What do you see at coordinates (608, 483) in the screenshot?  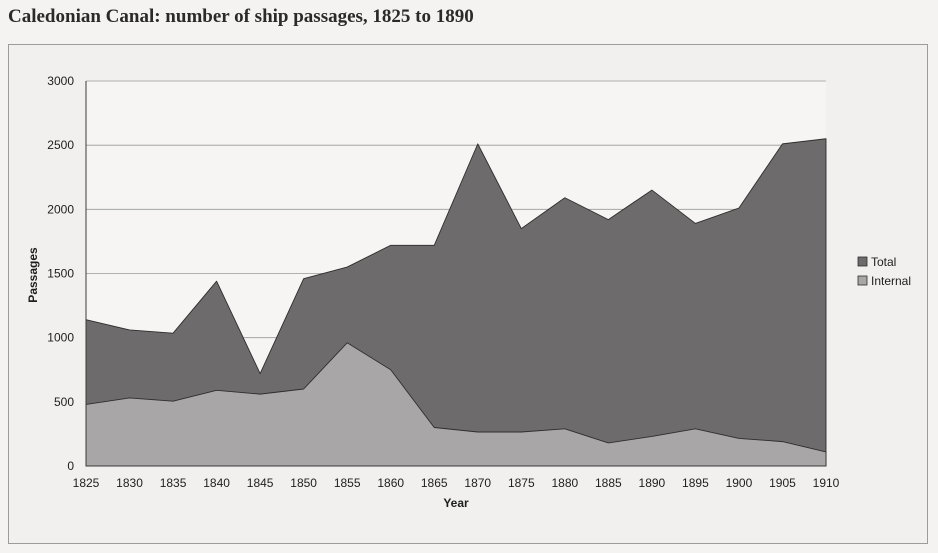 I see `x-tick-label-1885: 1885` at bounding box center [608, 483].